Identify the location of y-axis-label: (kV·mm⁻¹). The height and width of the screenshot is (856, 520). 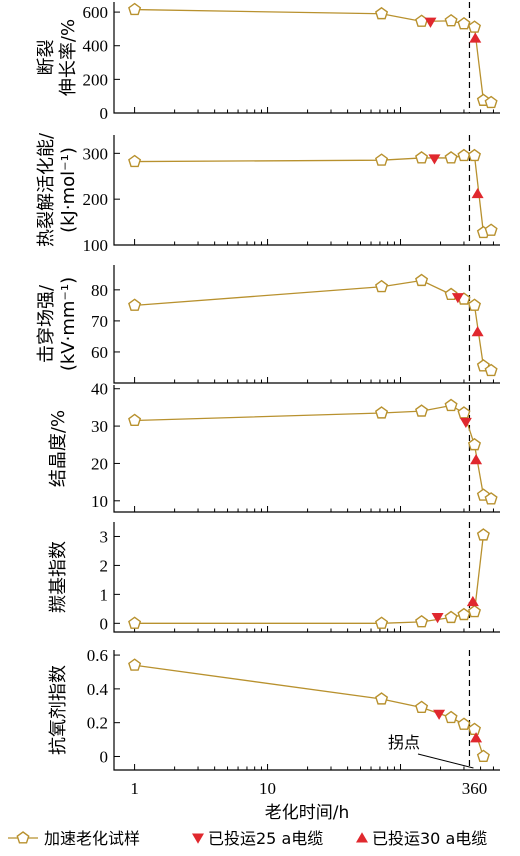
(68, 324).